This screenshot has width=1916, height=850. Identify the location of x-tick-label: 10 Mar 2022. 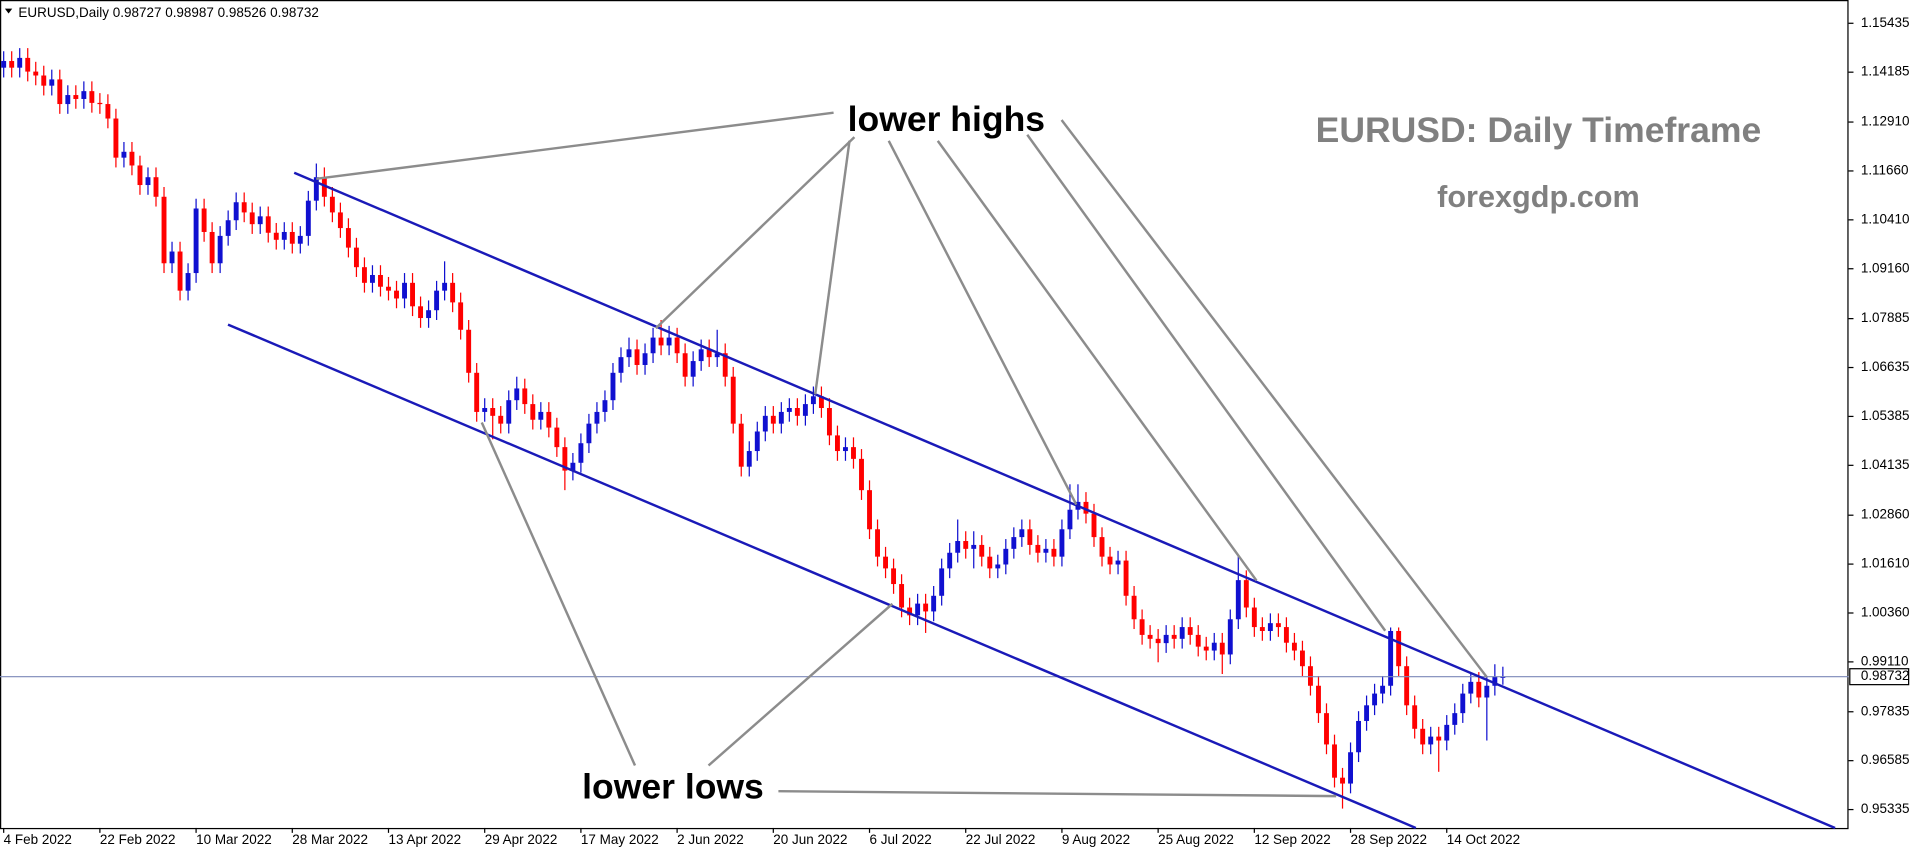
(234, 839).